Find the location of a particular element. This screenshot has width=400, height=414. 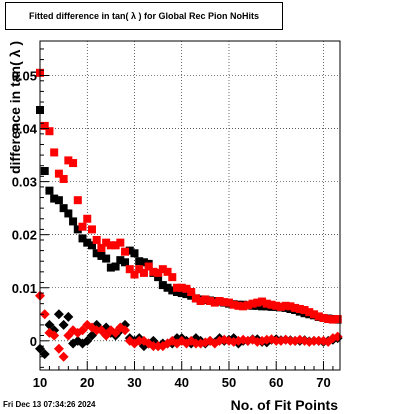

x-axis-label: No. of Fit Points is located at coordinates (285, 405).